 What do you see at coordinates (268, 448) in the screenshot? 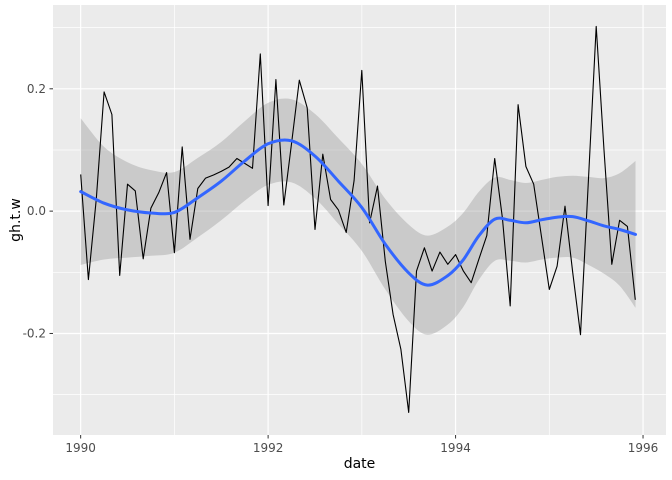
I see `x-tick-label-1992: 1992` at bounding box center [268, 448].